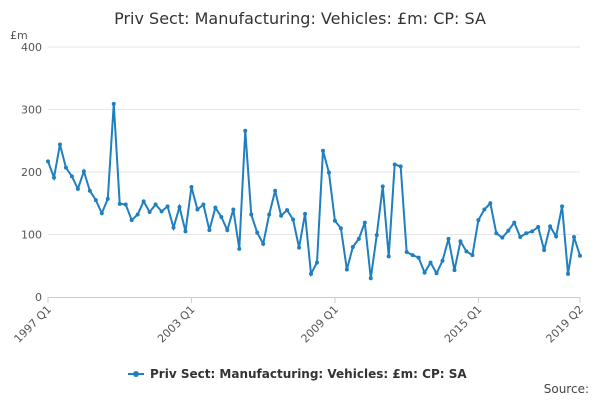  I want to click on source-label: Source:, so click(566, 389).